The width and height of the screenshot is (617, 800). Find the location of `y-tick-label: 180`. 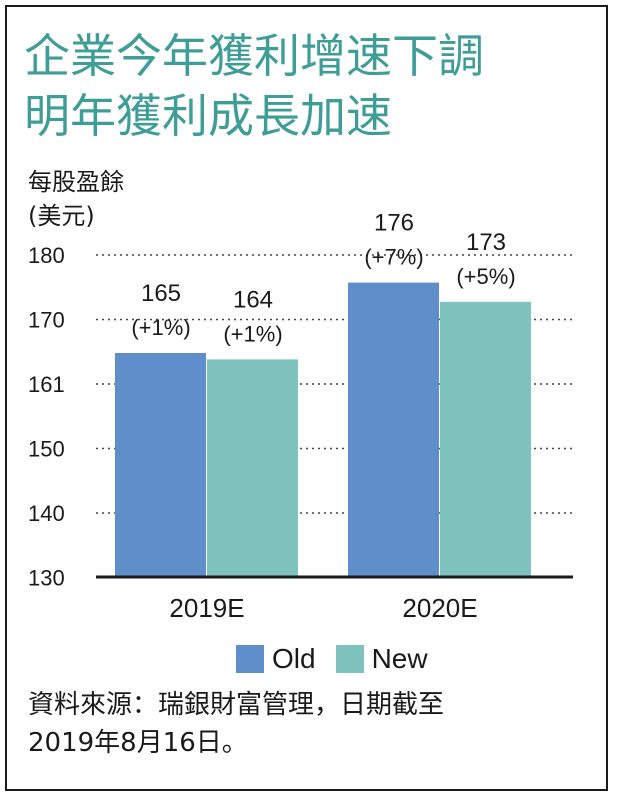

y-tick-label: 180 is located at coordinates (46, 255).